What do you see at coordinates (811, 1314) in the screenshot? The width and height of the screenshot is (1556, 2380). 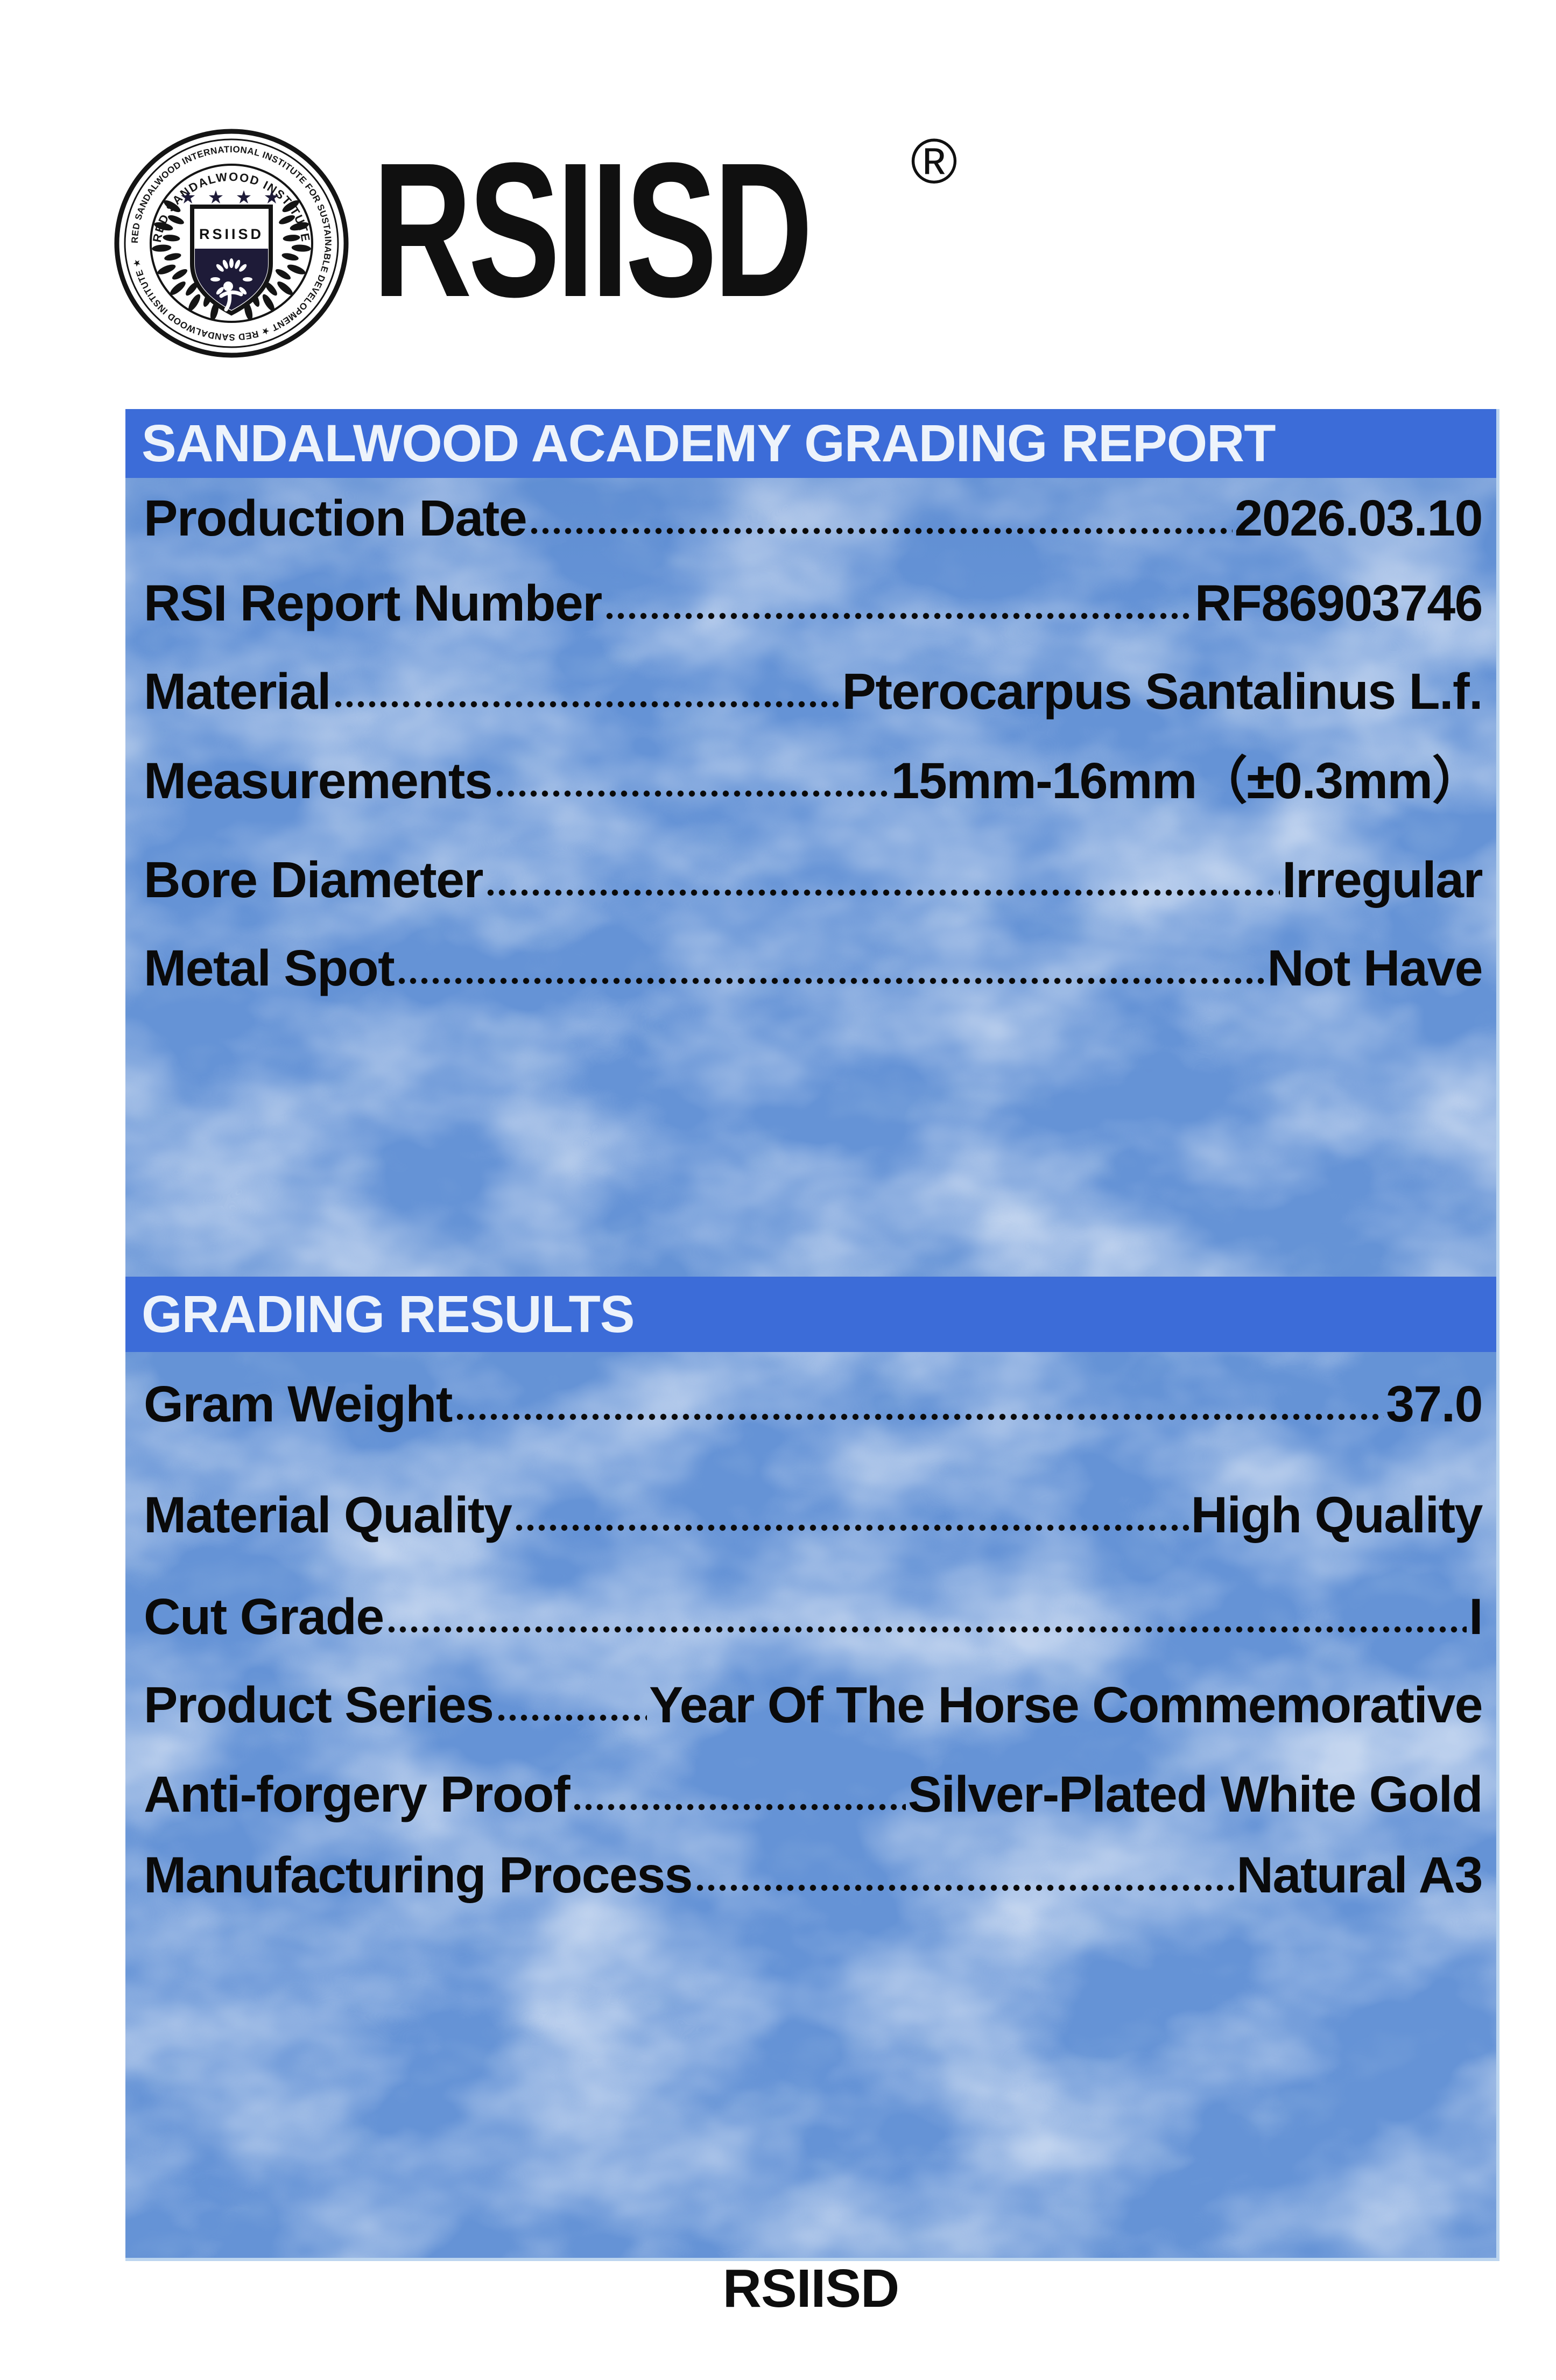 I see `results-section-header: GRADING RESULTS` at bounding box center [811, 1314].